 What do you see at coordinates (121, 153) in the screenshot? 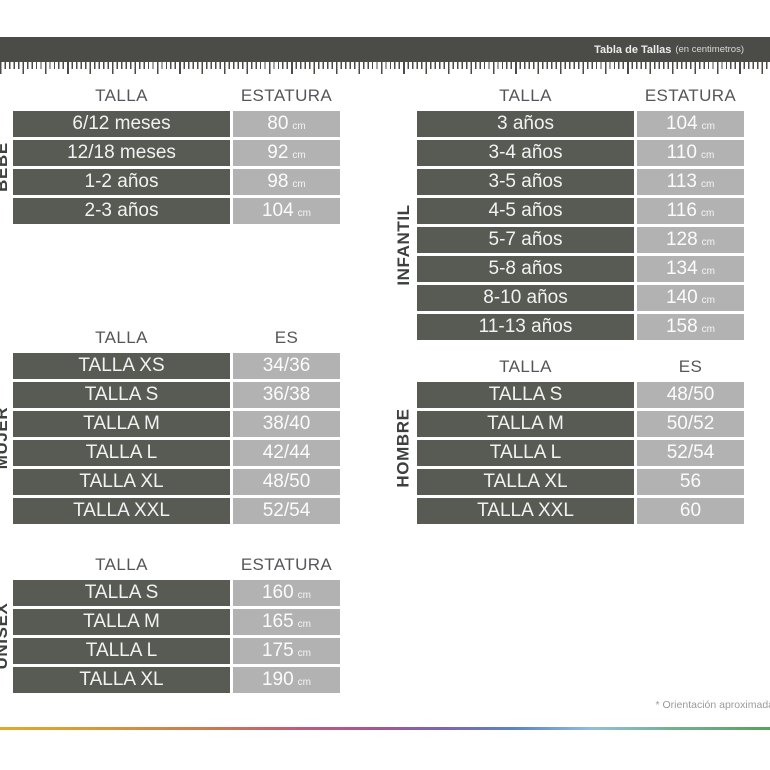
I see `size-name-cell: 12/18 meses` at bounding box center [121, 153].